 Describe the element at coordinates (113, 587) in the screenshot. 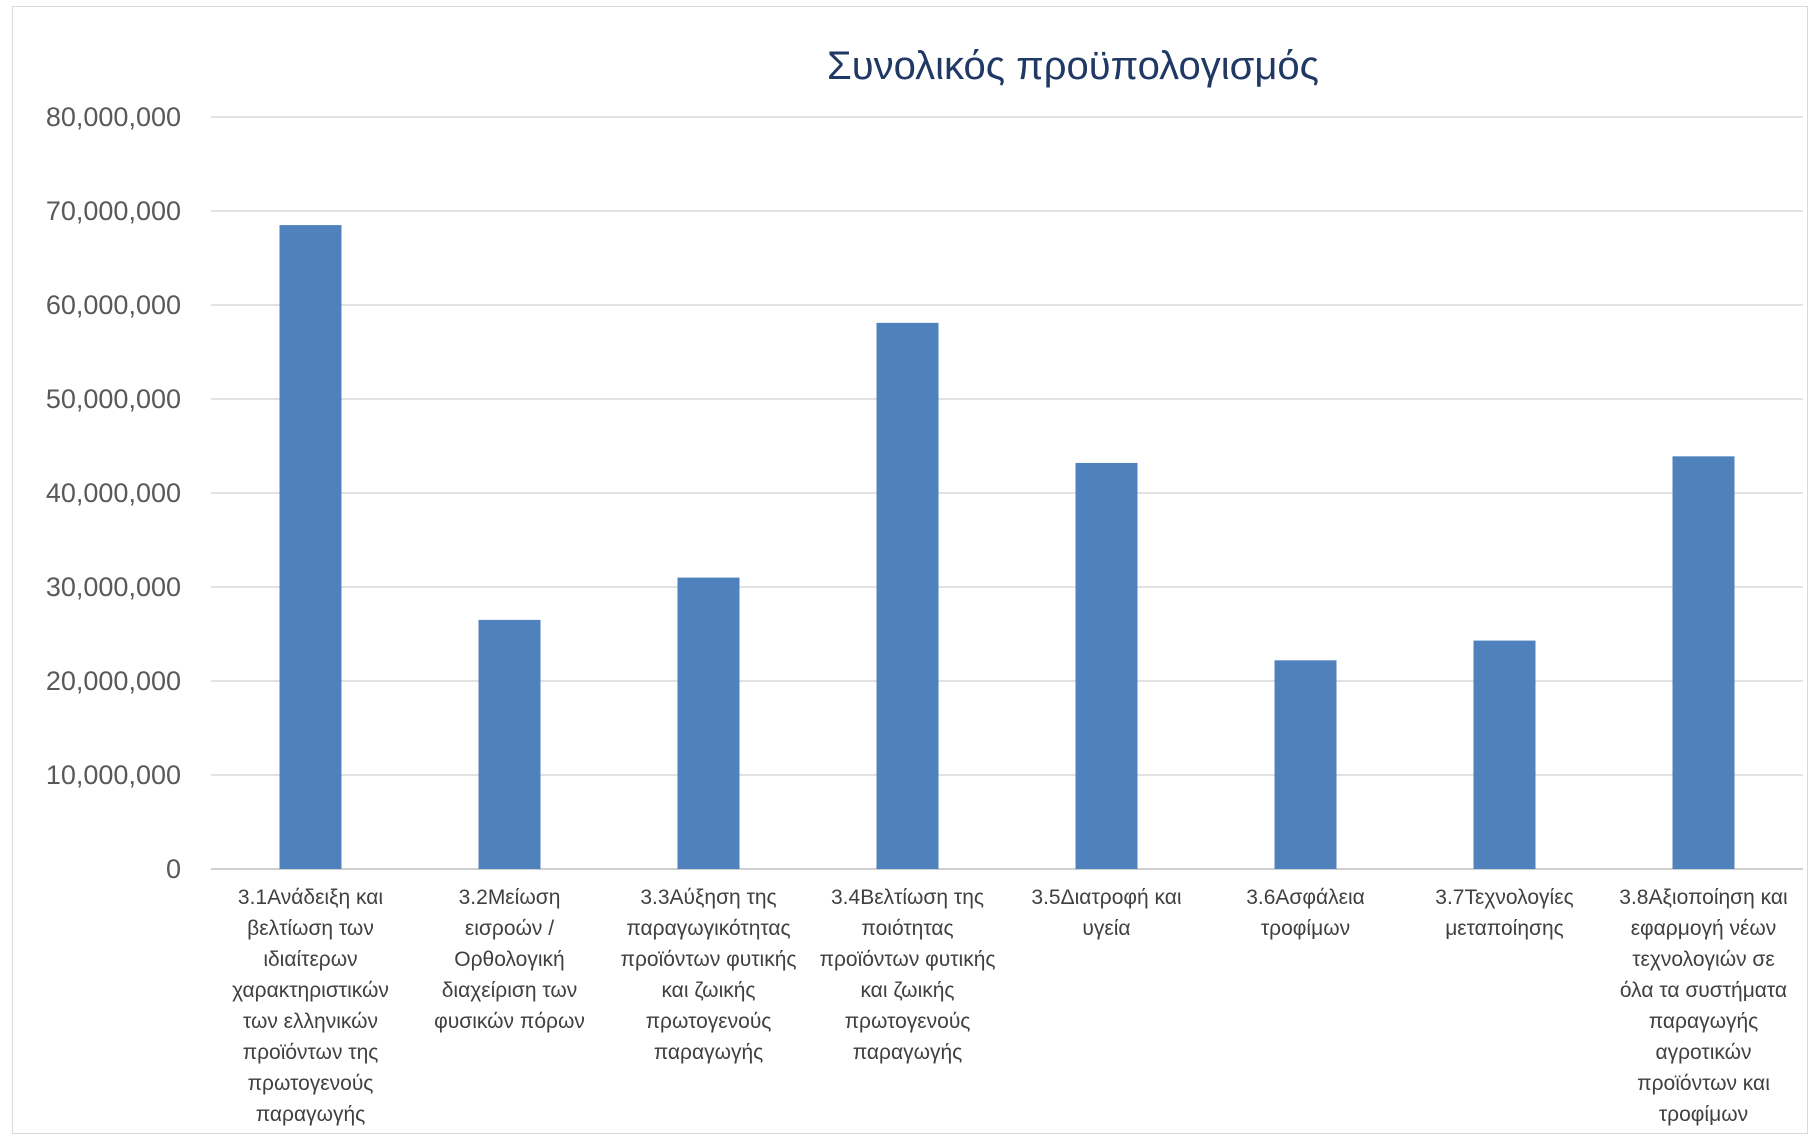

I see `y-tick-label: 30,000,000` at that location.